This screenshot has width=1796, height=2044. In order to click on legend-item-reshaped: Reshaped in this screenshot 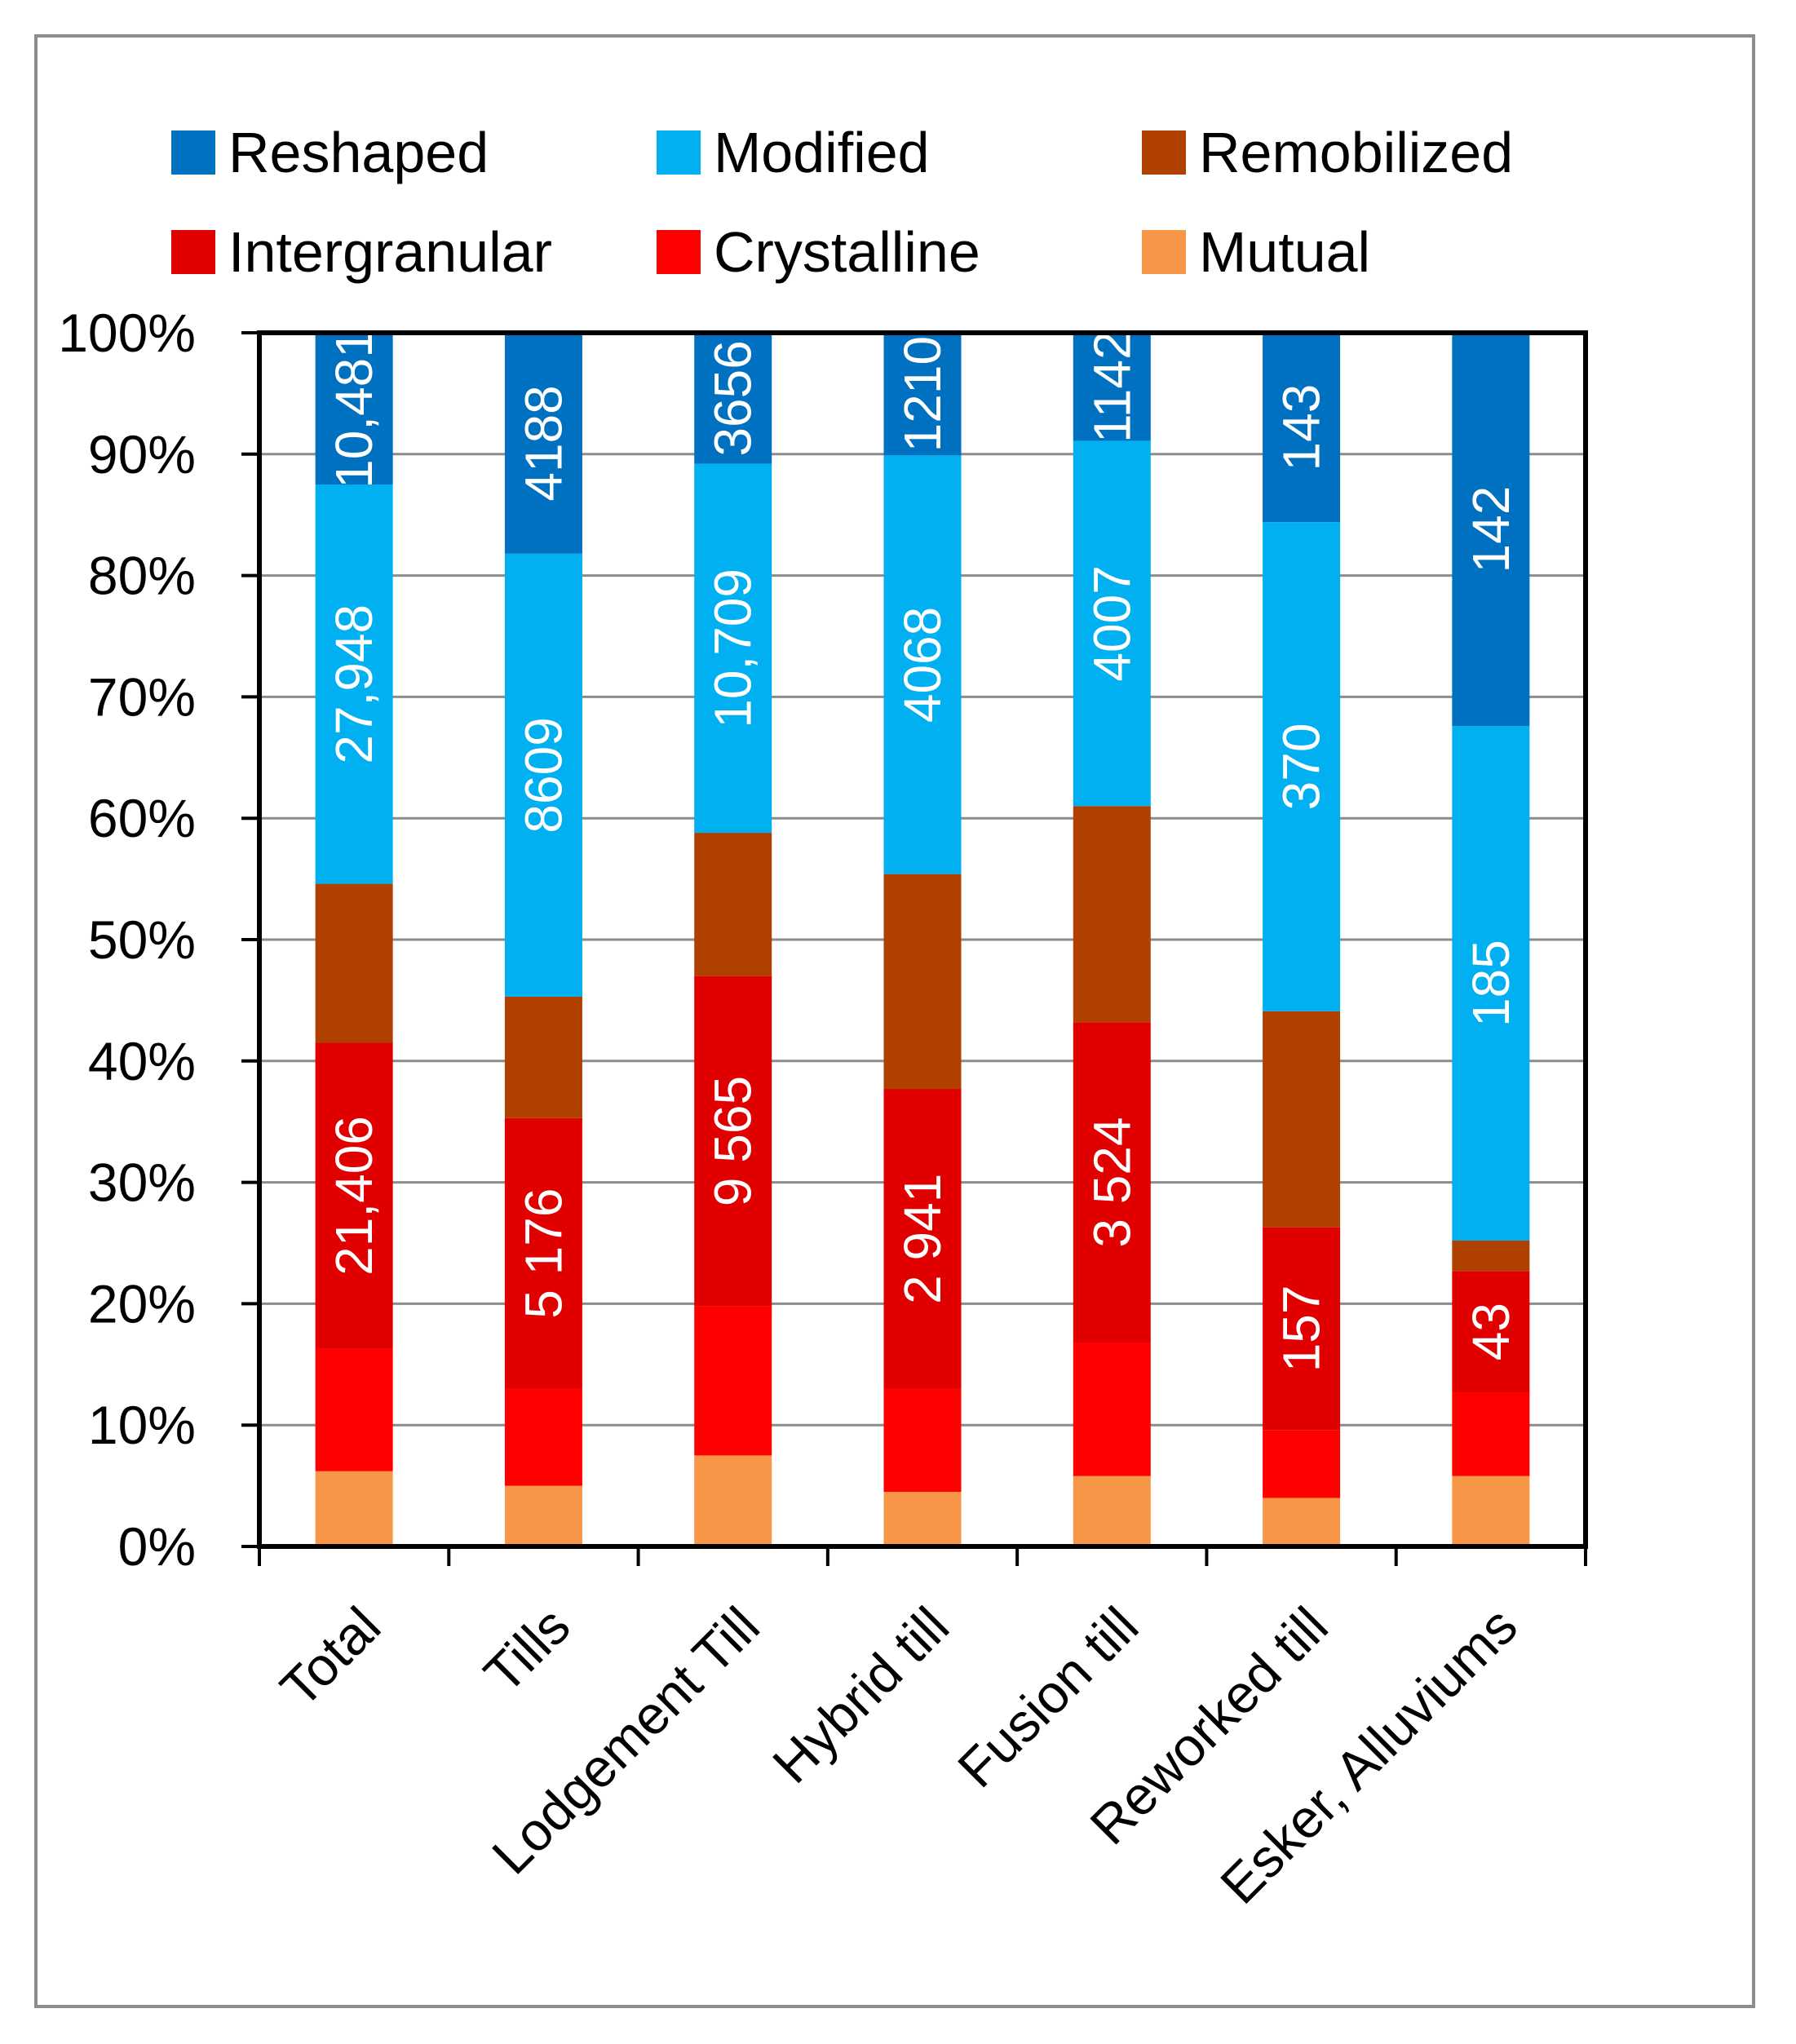, I will do `click(330, 152)`.